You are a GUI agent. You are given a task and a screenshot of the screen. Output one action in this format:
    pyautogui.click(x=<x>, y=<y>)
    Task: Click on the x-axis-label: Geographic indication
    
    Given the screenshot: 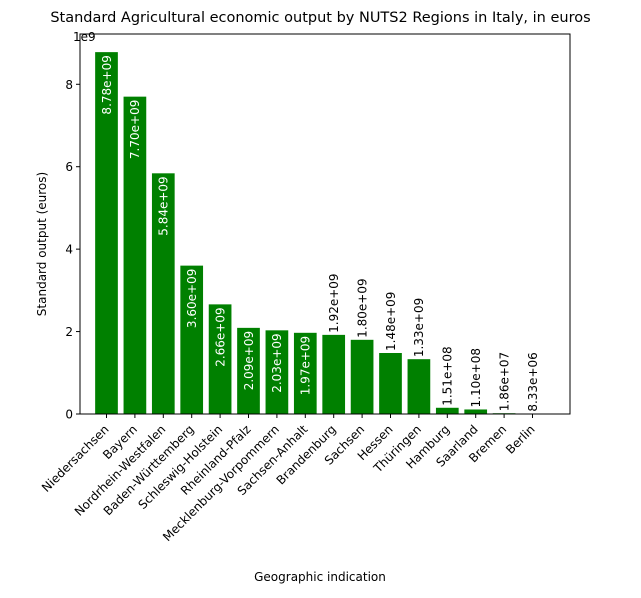 What is the action you would take?
    pyautogui.click(x=320, y=577)
    